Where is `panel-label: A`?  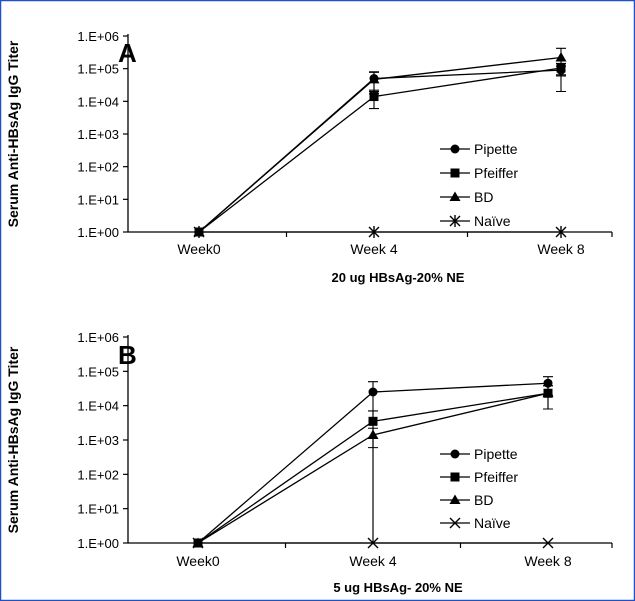
panel-label: A is located at coordinates (127, 53).